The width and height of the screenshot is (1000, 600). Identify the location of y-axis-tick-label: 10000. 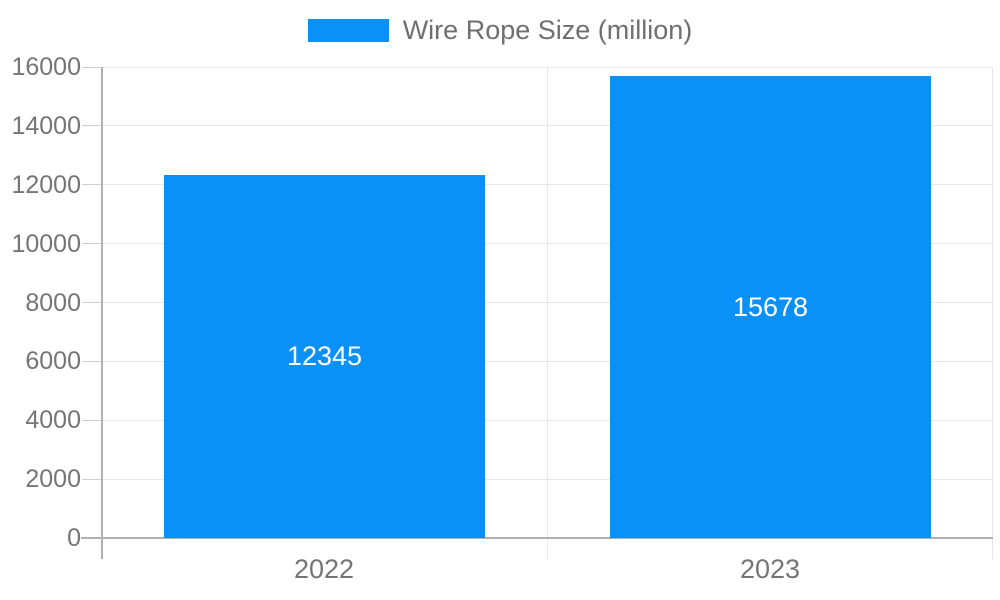
(46, 243).